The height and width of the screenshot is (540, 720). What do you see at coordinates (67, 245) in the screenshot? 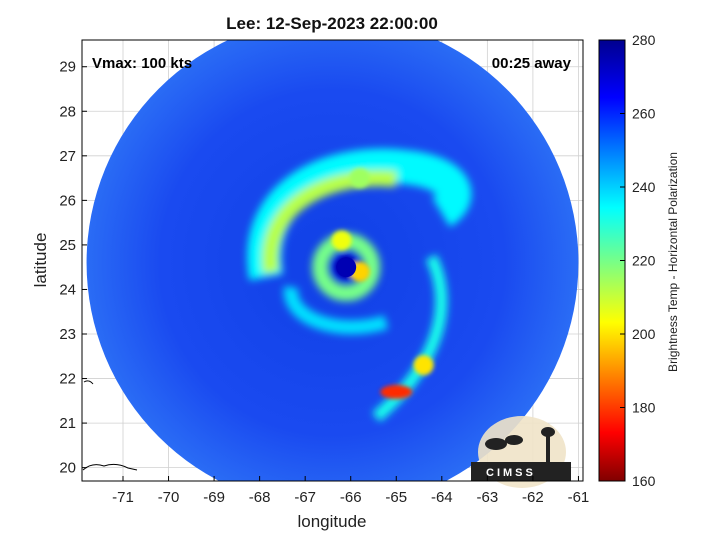
I see `y-tick-label: 25` at bounding box center [67, 245].